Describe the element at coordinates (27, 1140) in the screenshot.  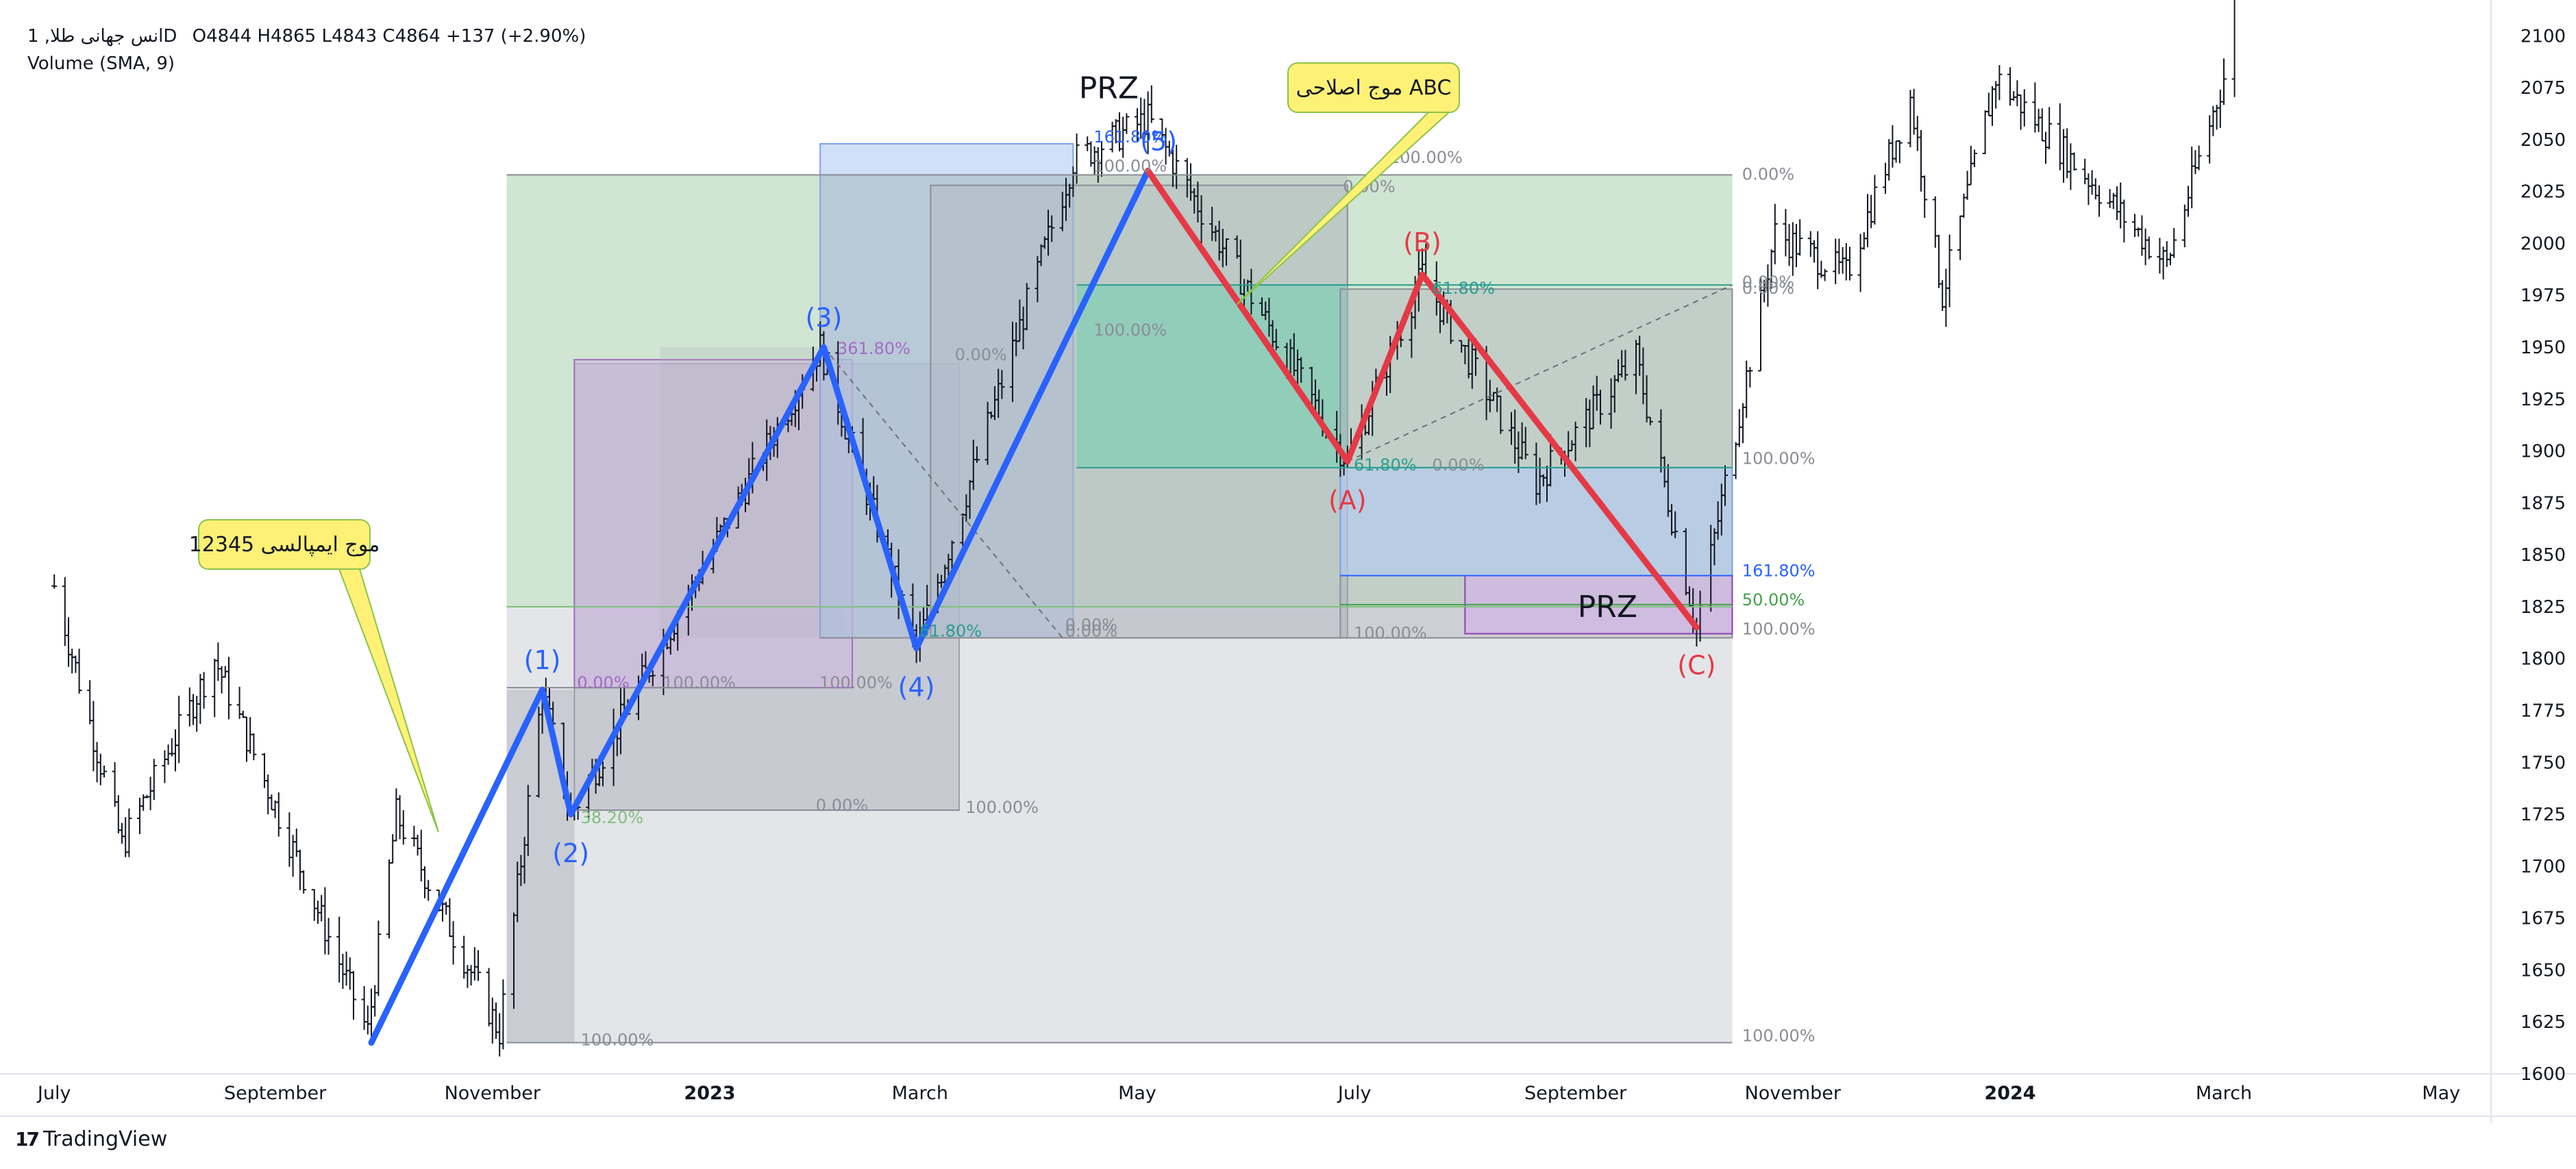
I see `tradingview-mark-icon: 17` at that location.